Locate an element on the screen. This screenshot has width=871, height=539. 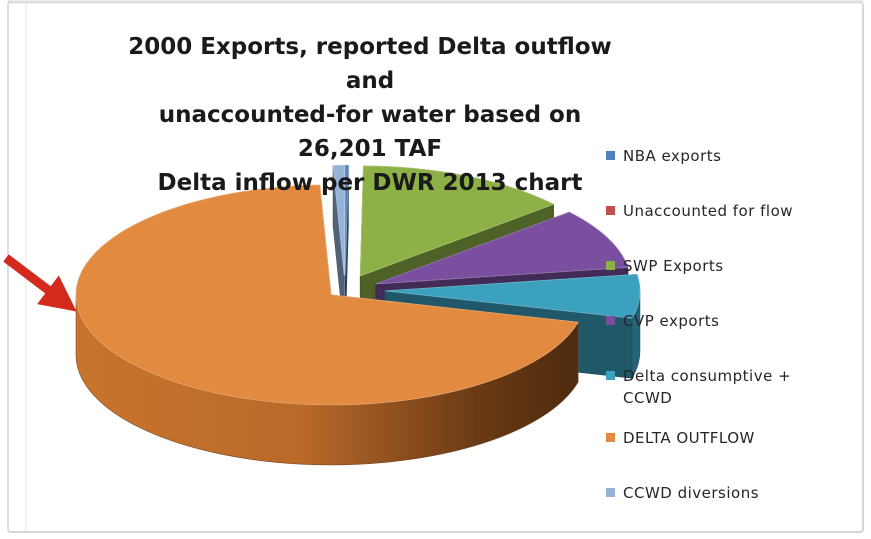
legend-label-delta-outflow: DELTA OUTFLOW is located at coordinates (689, 438).